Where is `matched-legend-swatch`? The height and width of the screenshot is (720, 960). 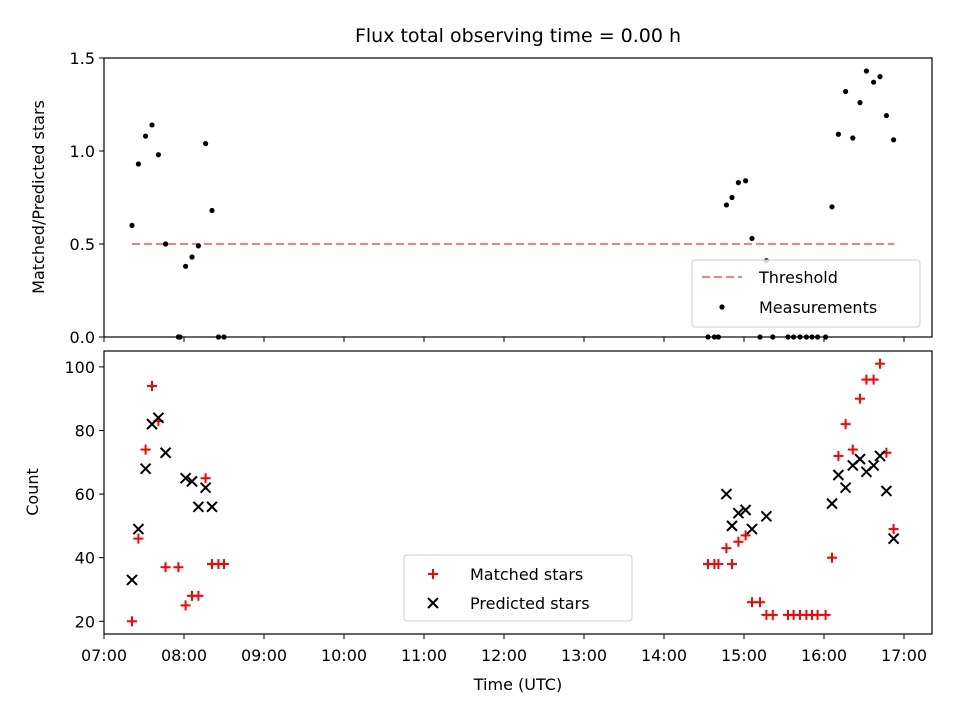 matched-legend-swatch is located at coordinates (433, 574).